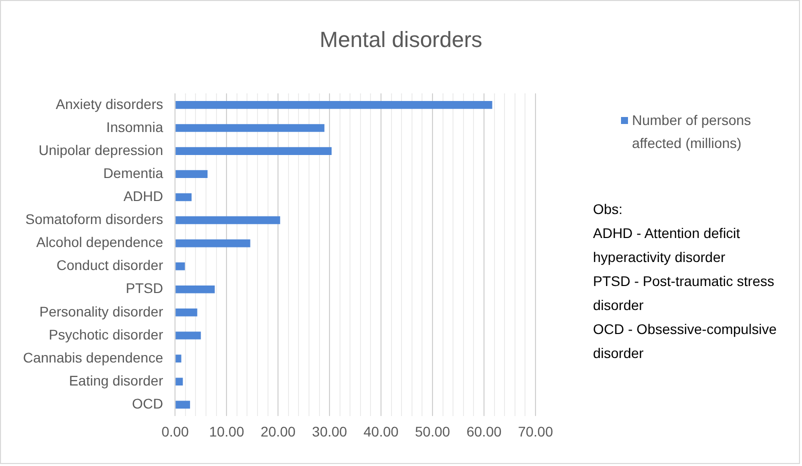 This screenshot has width=802, height=466. What do you see at coordinates (148, 404) in the screenshot?
I see `y-tick-label: OCD` at bounding box center [148, 404].